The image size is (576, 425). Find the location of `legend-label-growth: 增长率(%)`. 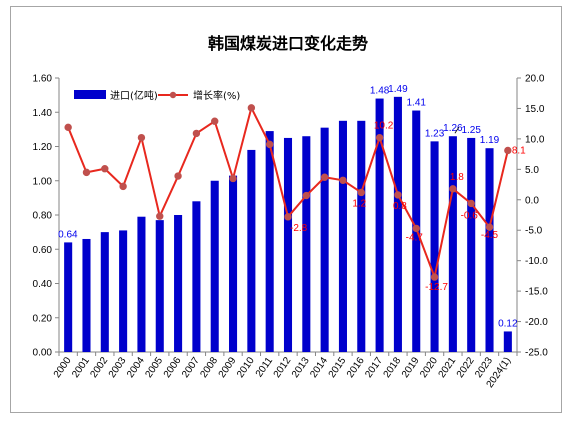

legend-label-growth: 增长率(%) is located at coordinates (216, 95).